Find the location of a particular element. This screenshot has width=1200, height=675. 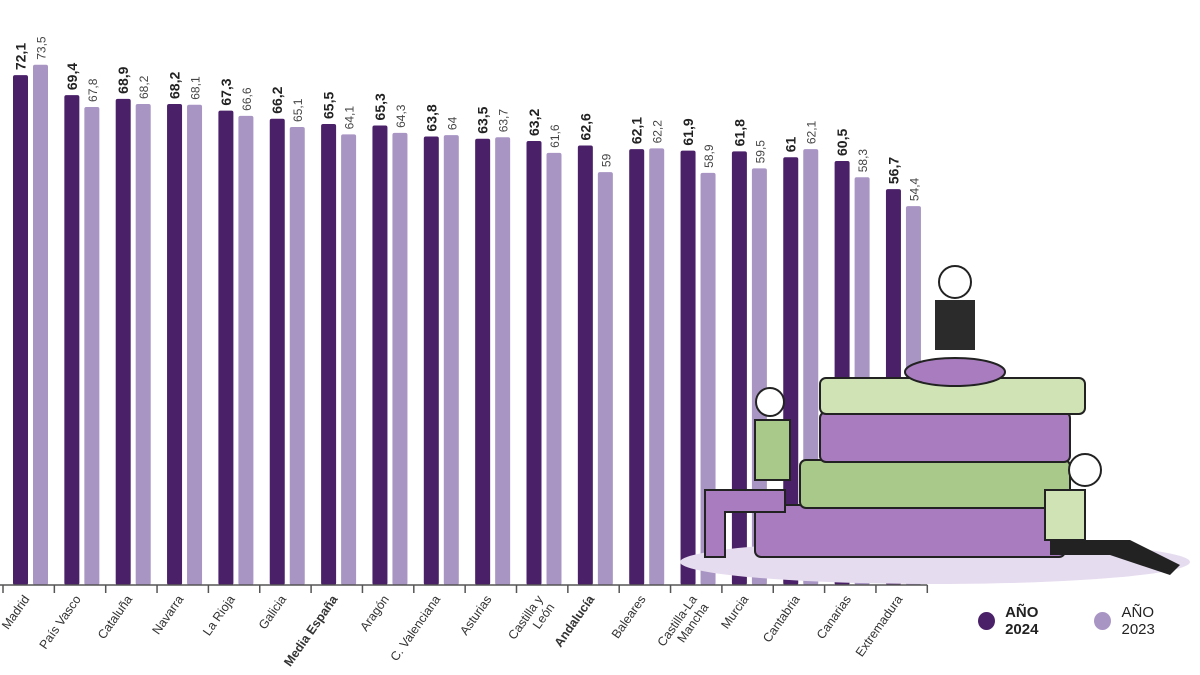

data-label-2024: 56,7 is located at coordinates (893, 170).